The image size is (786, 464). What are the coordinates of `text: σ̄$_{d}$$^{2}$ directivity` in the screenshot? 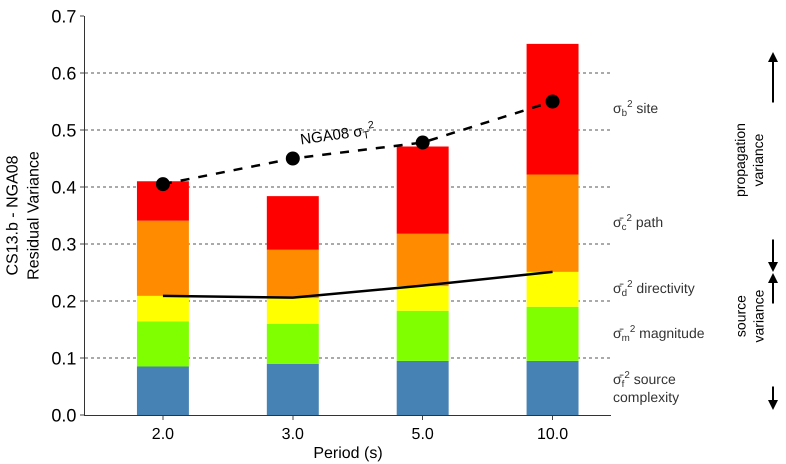 It's located at (654, 289).